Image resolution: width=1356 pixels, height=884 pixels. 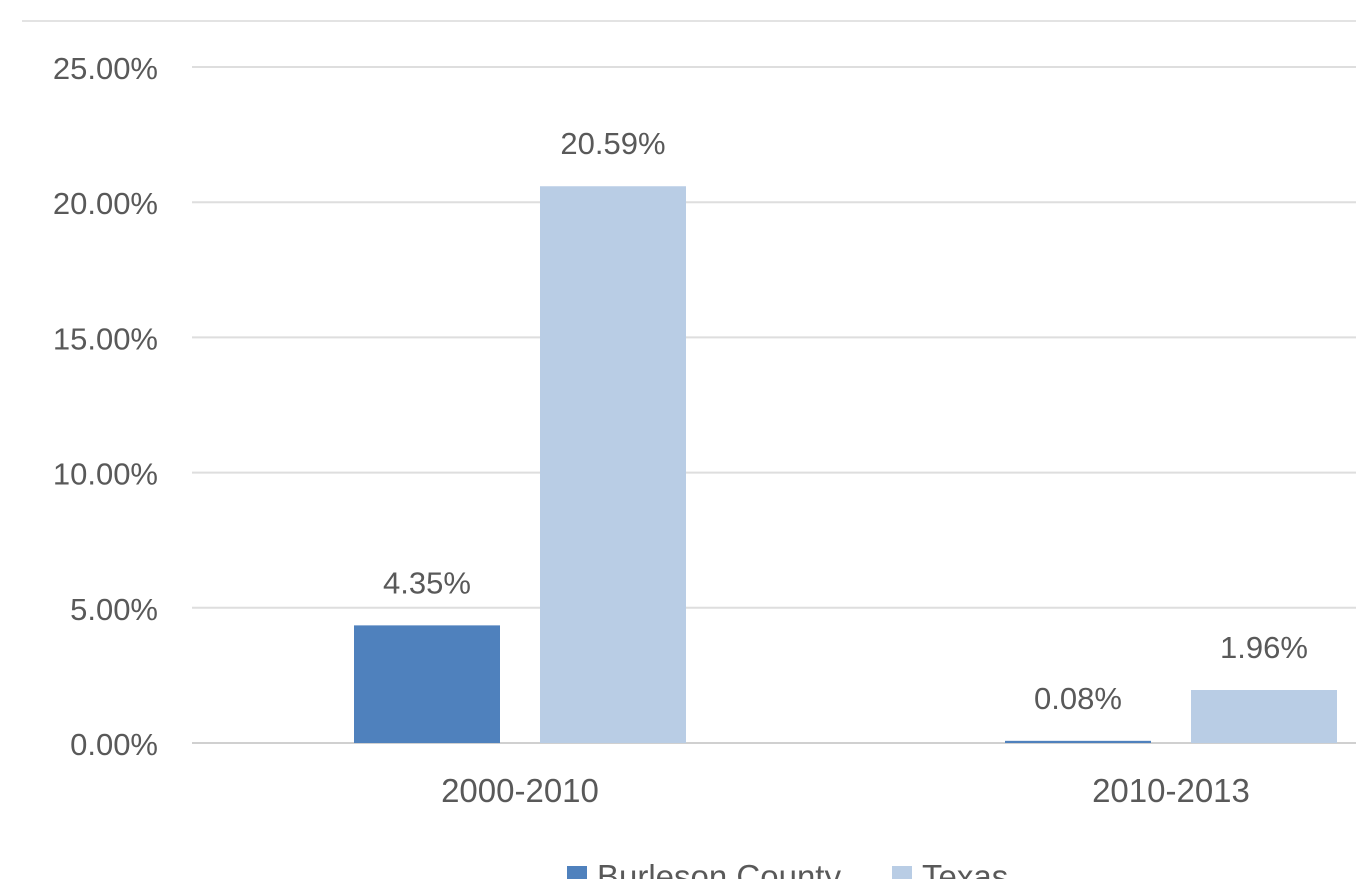 I want to click on y-tick-label: 0.00%, so click(x=114, y=744).